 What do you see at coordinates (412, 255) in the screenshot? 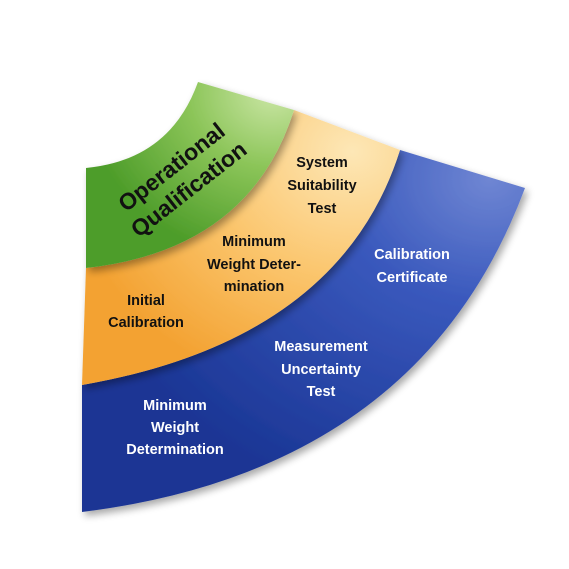
I see `cc-line-1: Calibration` at bounding box center [412, 255].